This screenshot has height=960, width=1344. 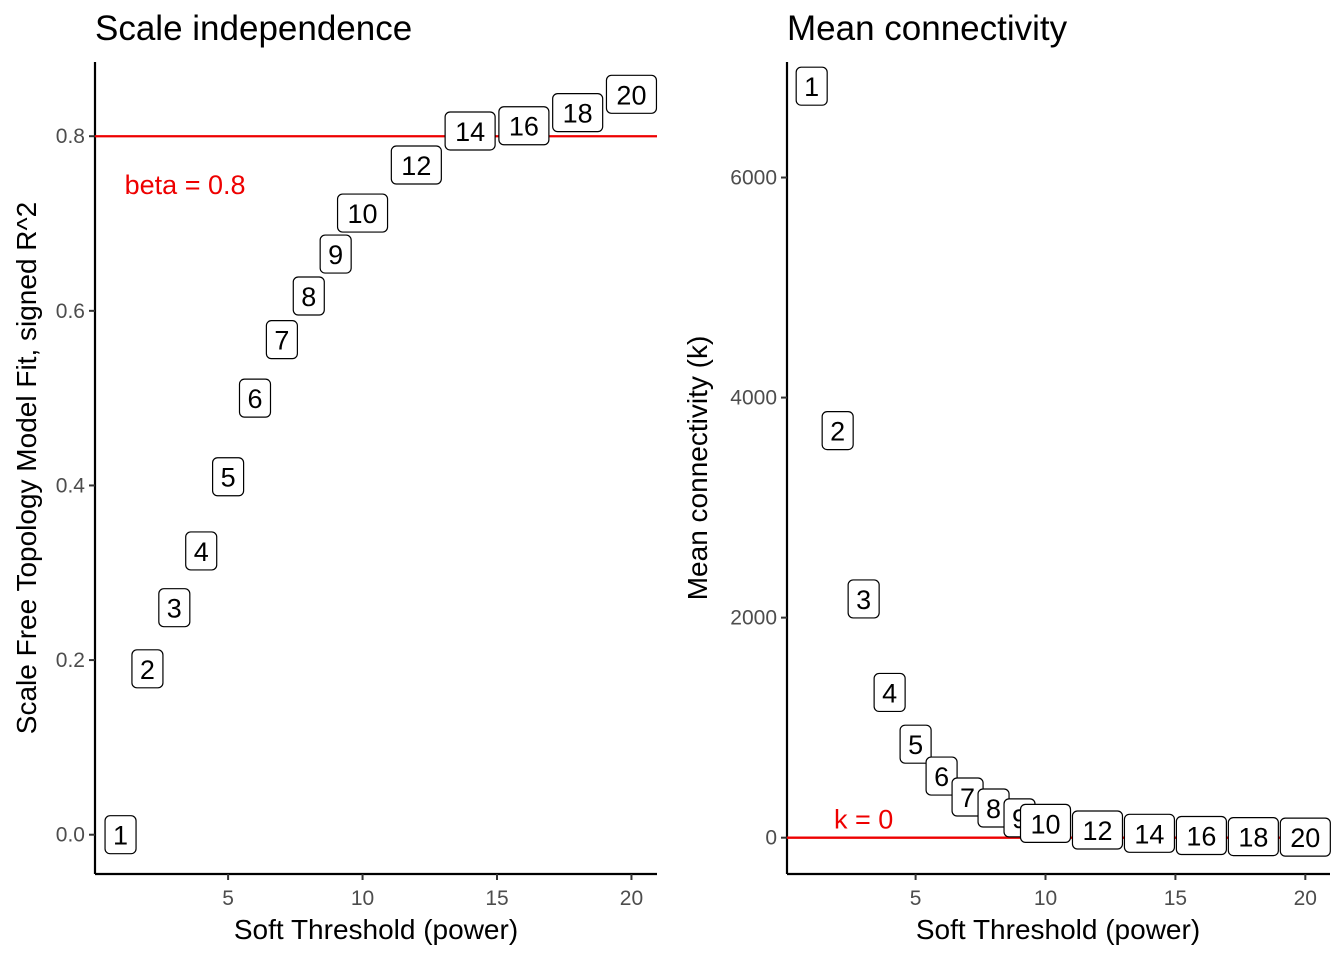 I want to click on point-label-5: 5, so click(x=228, y=477).